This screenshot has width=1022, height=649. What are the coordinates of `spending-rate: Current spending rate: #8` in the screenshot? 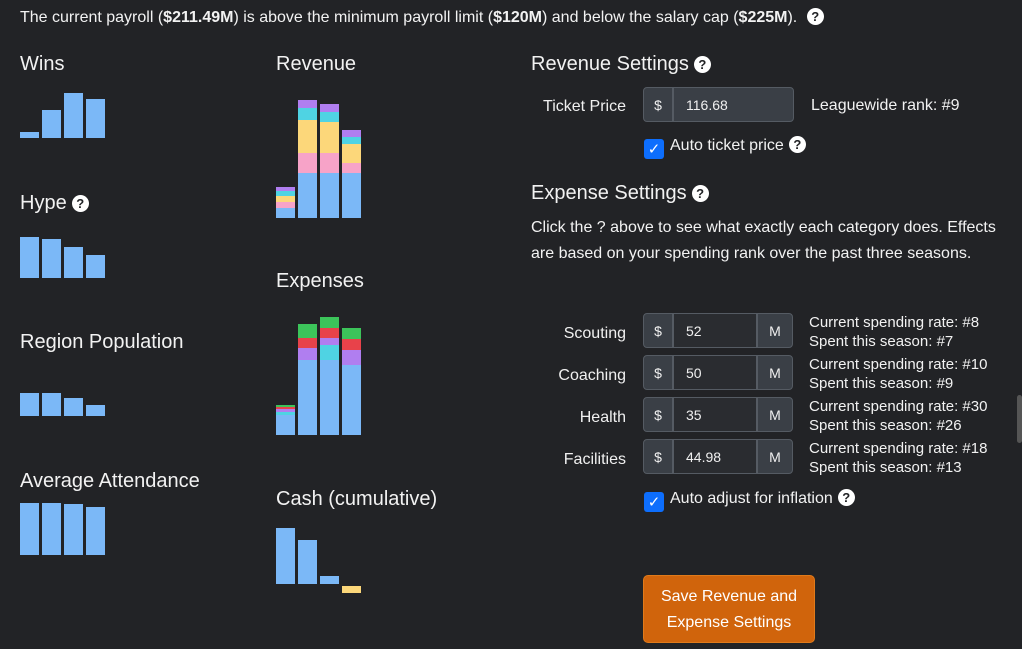 It's located at (894, 322).